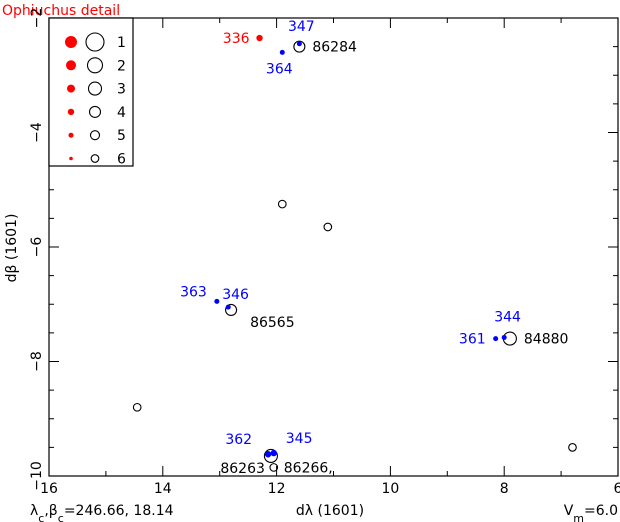 Image resolution: width=620 pixels, height=522 pixels. I want to click on legend-label: 1, so click(121, 43).